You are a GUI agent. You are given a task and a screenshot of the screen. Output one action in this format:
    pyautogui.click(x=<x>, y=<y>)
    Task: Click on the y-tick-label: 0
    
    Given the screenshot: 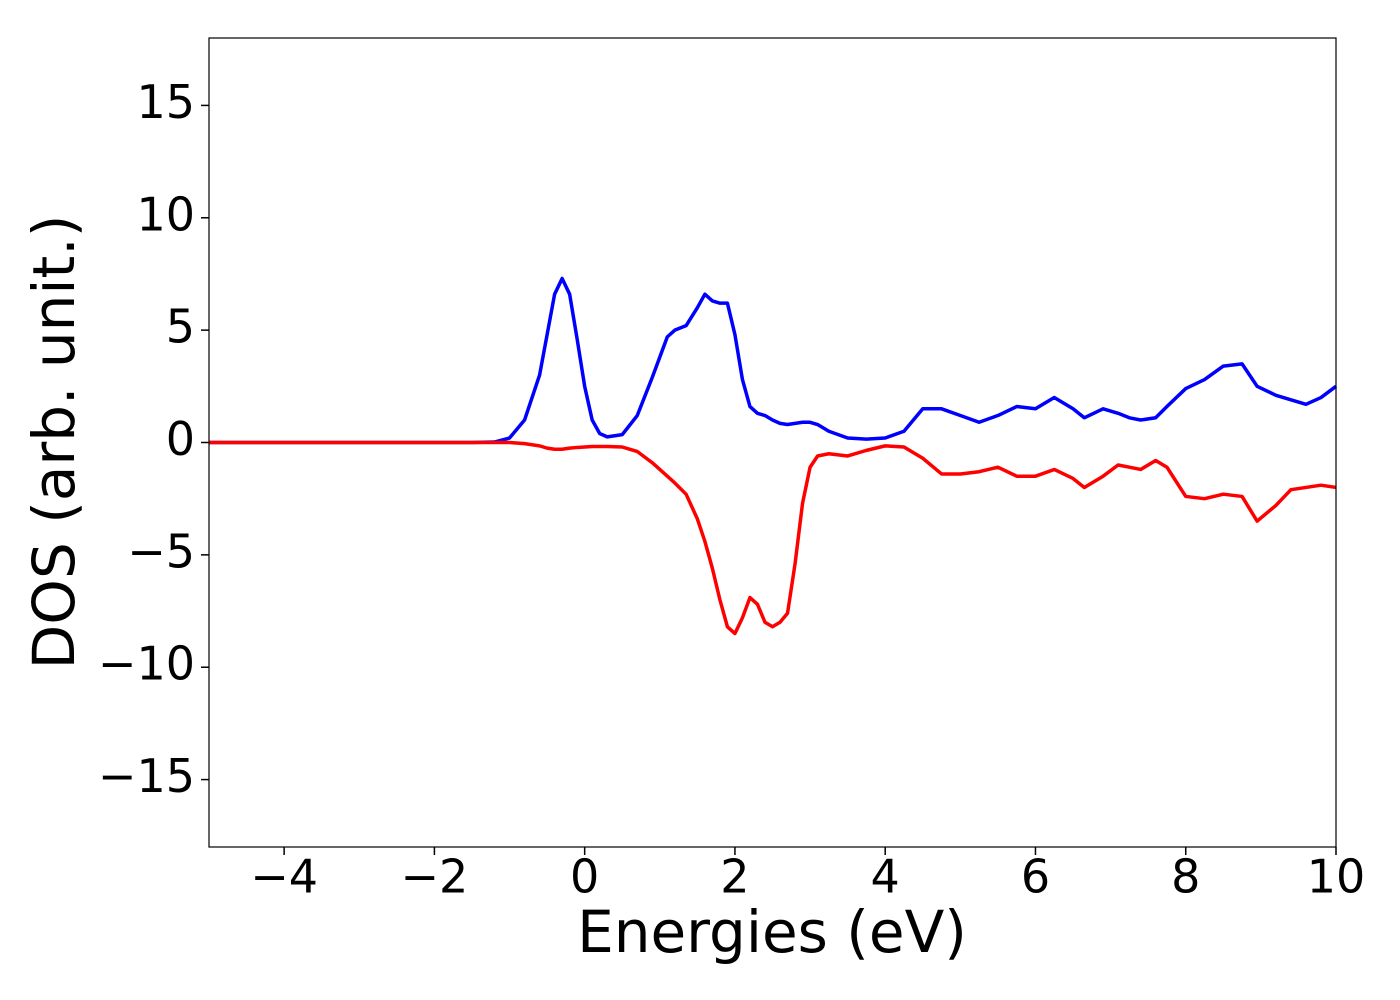 What is the action you would take?
    pyautogui.click(x=180, y=439)
    